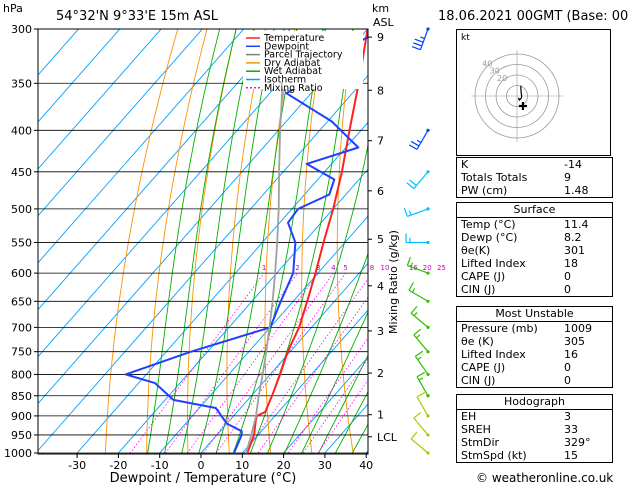  I want to click on index-label: Pressure (mb), so click(499, 328).